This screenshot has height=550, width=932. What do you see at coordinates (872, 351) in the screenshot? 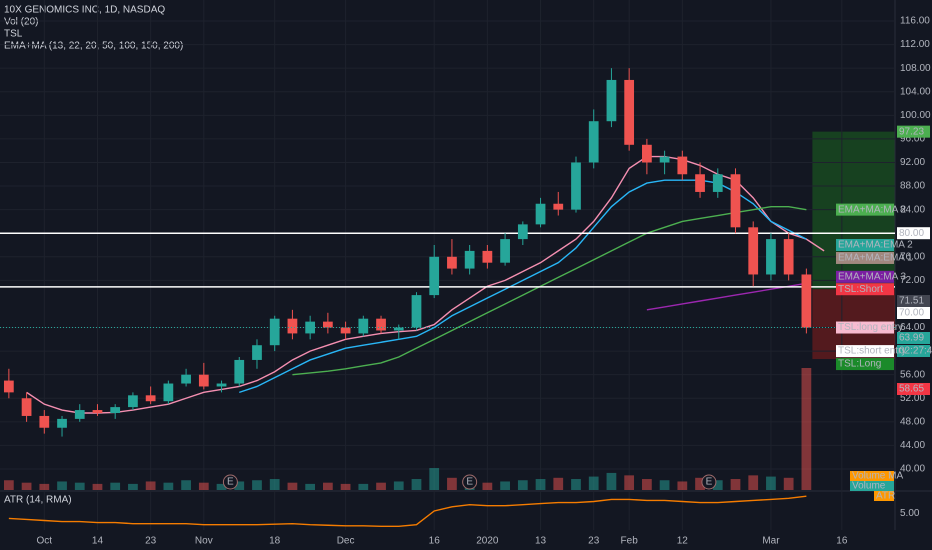
I see `price-badge-label: TSL:short entry` at bounding box center [872, 351].